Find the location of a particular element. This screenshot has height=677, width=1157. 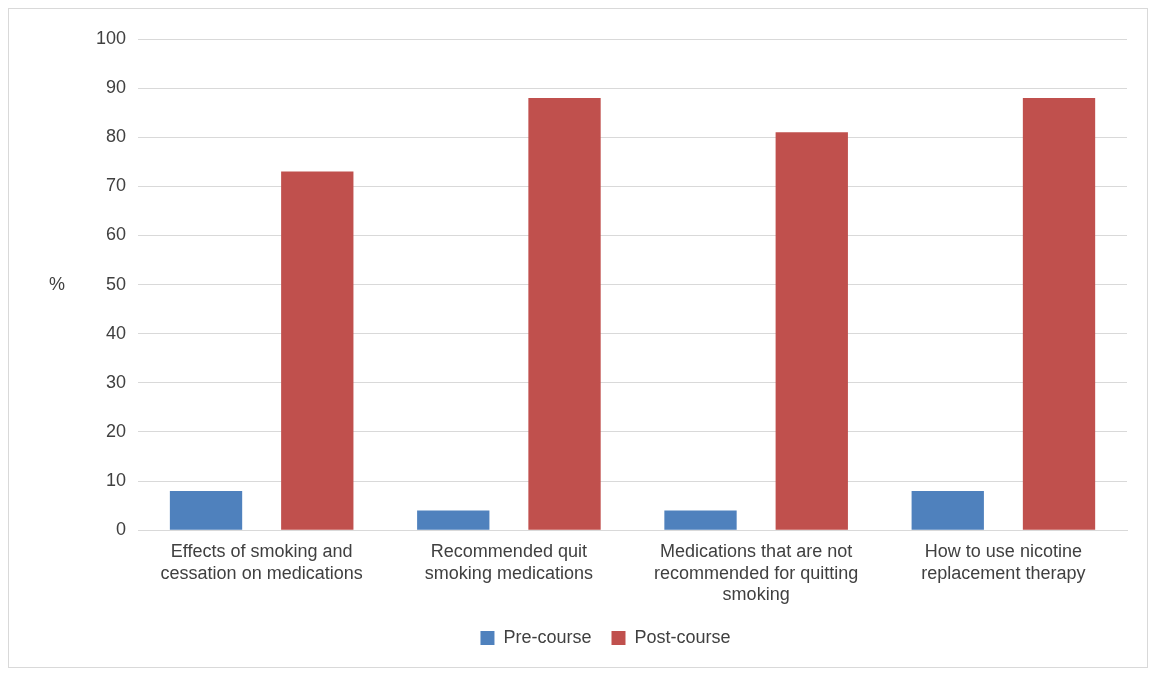

y-tick-label: 80 is located at coordinates (116, 136).